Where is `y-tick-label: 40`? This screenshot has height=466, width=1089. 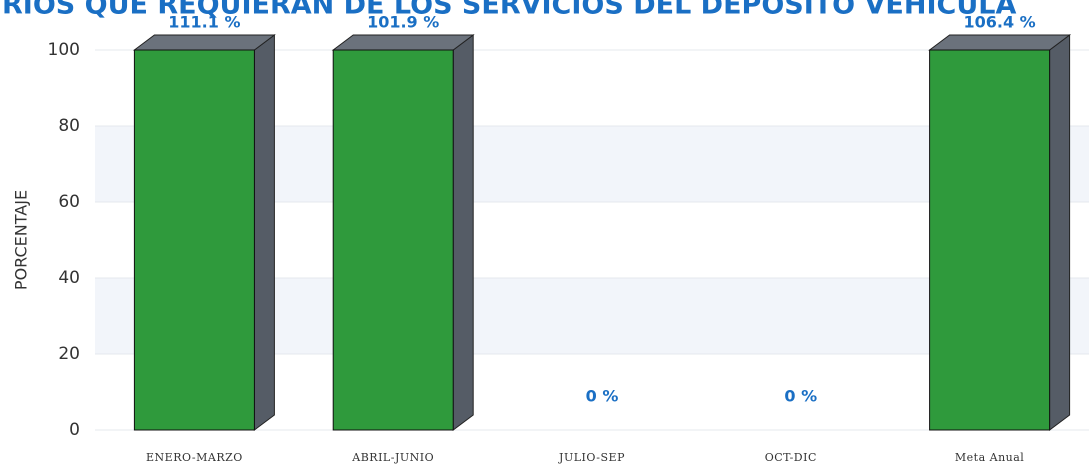
y-tick-label: 40 is located at coordinates (69, 278).